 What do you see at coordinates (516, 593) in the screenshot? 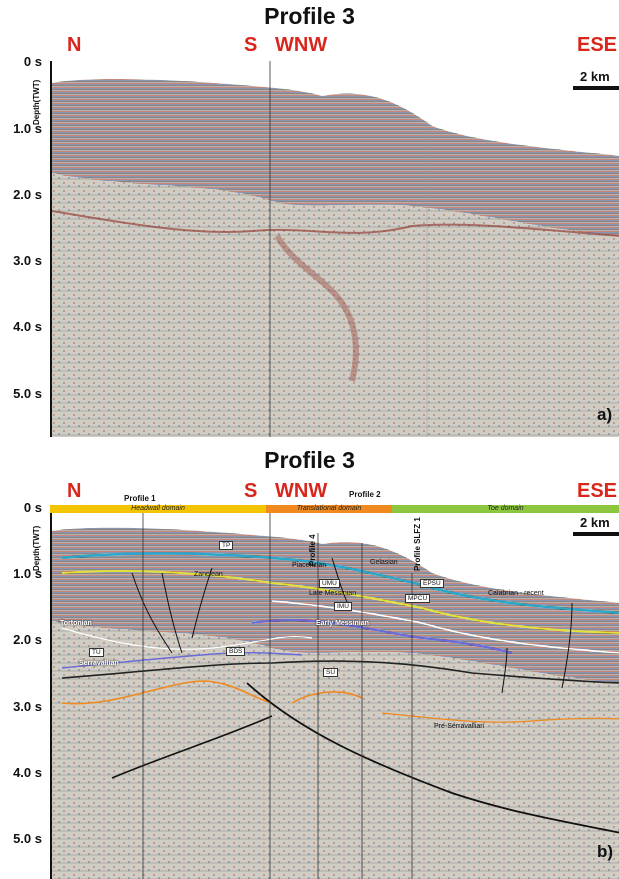
I see `unit-calabrian: Calabrian - recent` at bounding box center [516, 593].